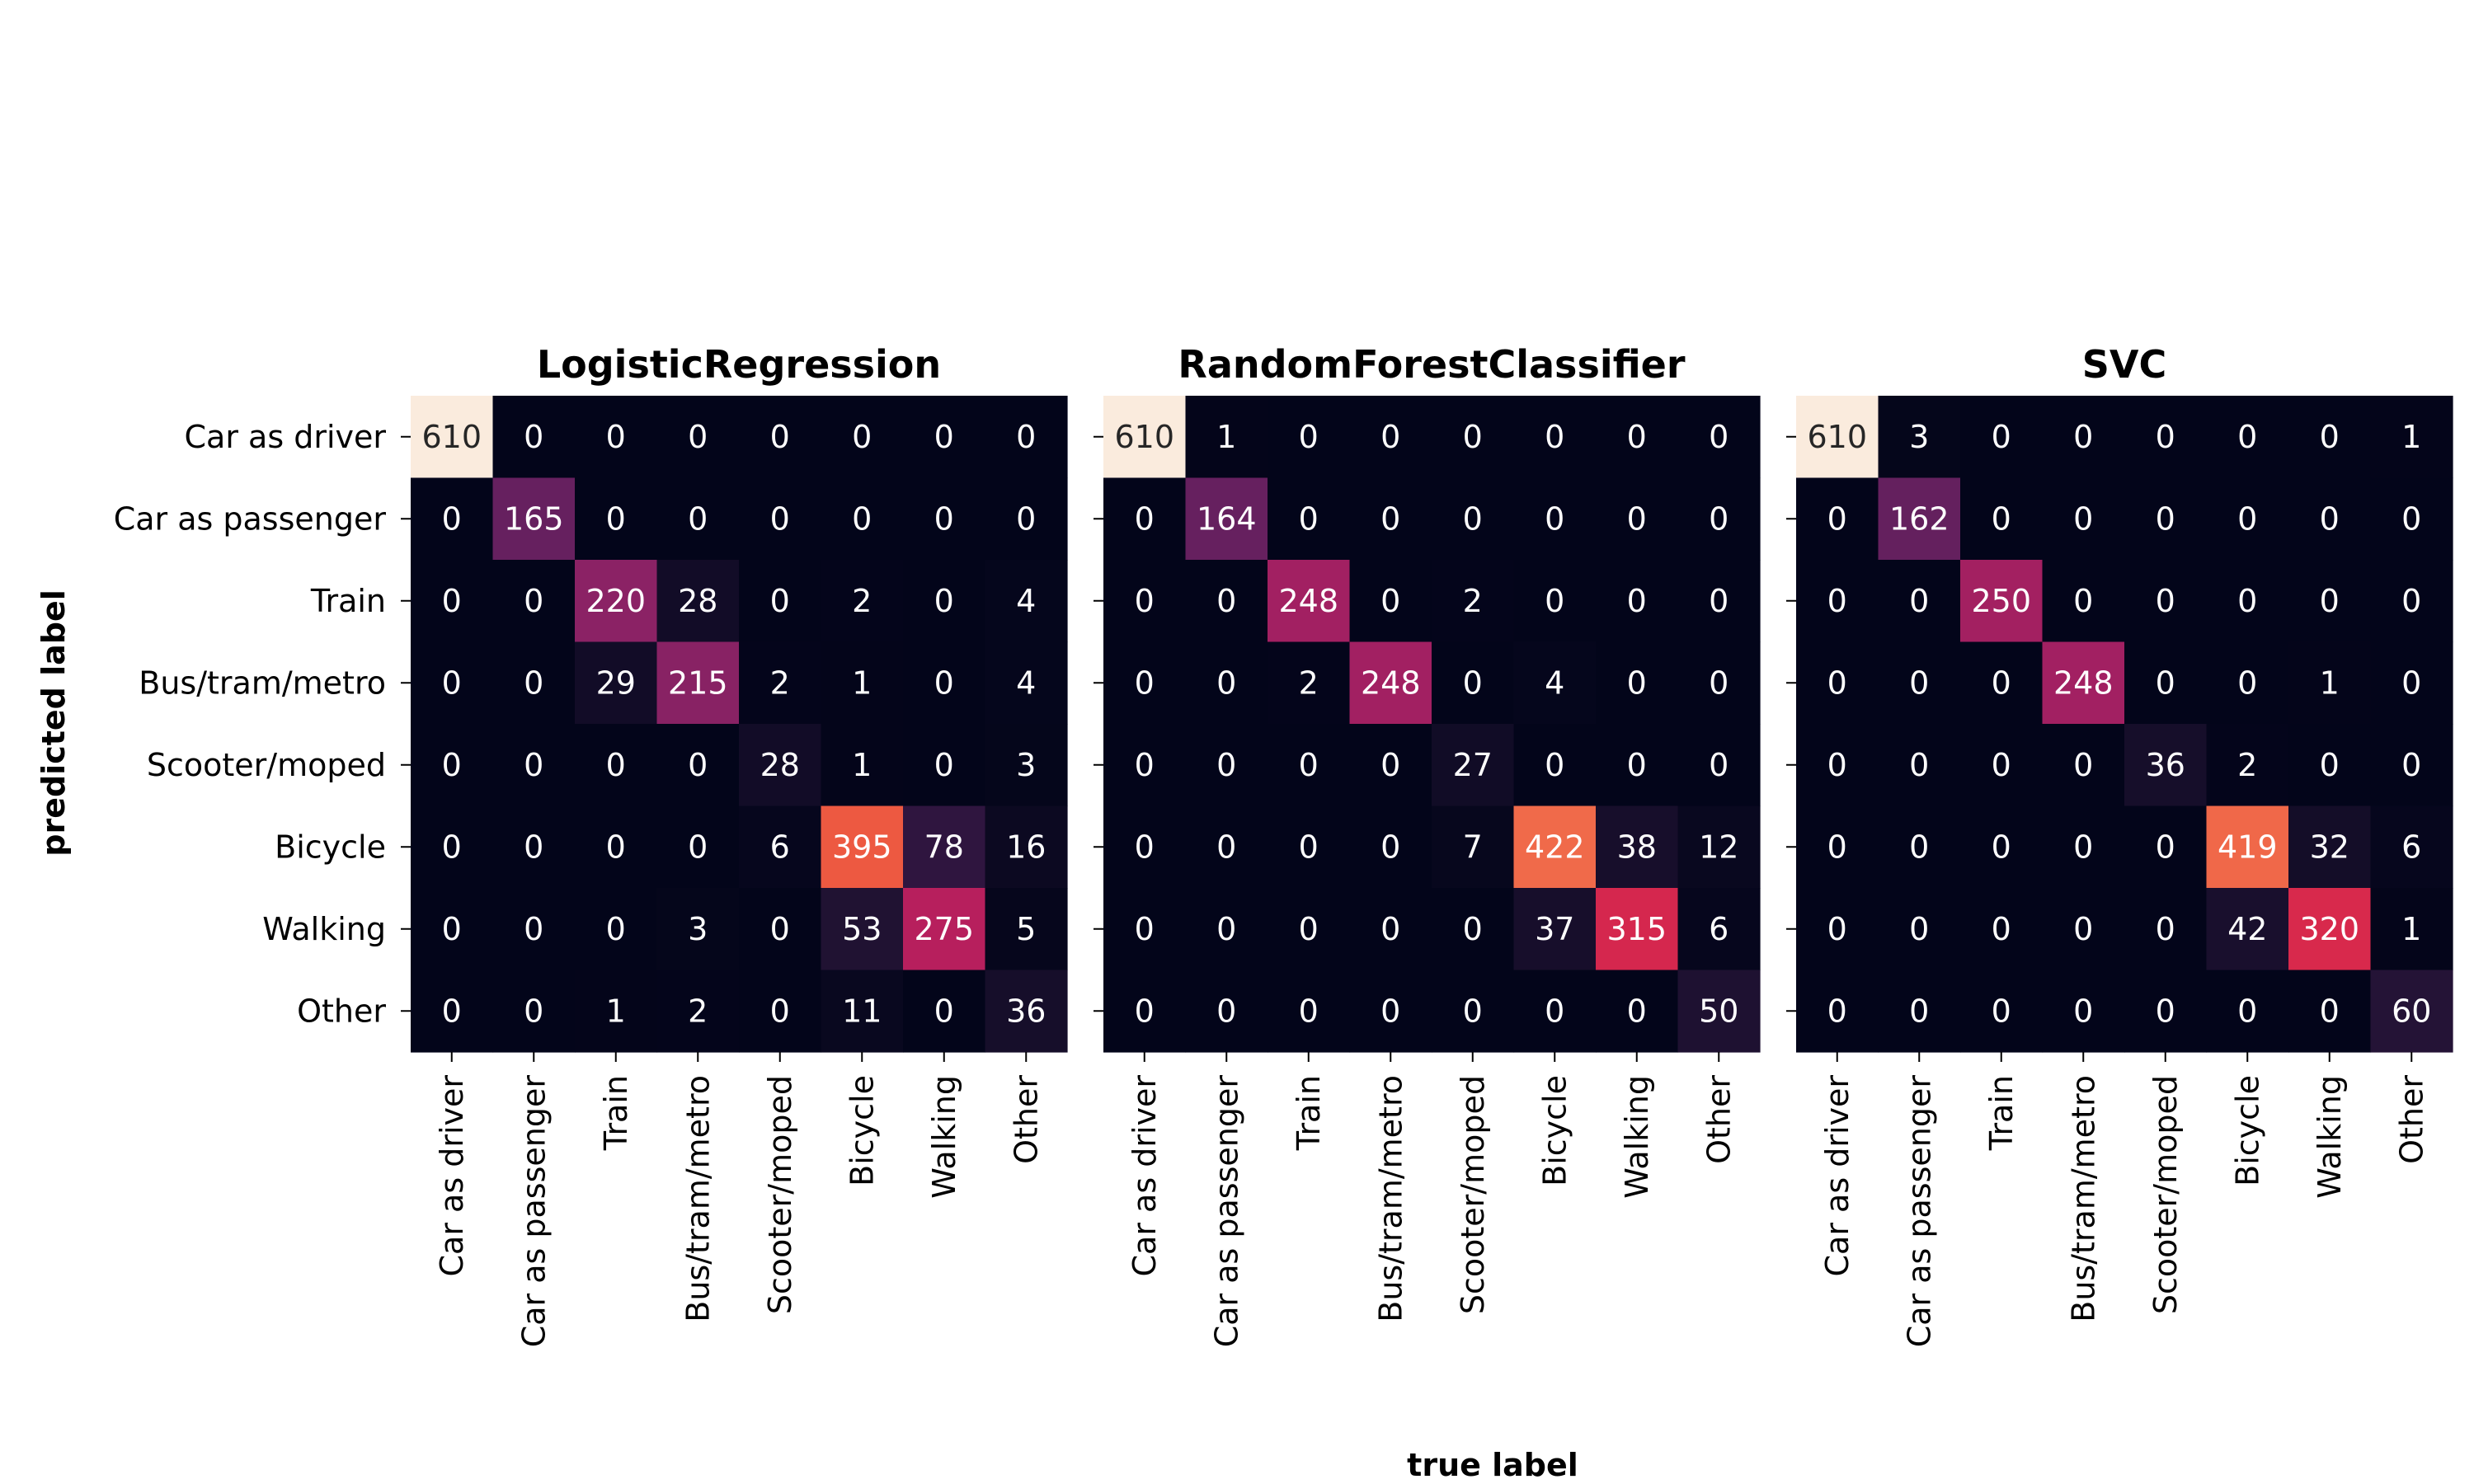 This screenshot has width=2474, height=1484. I want to click on cell-value-label: 315, so click(1636, 929).